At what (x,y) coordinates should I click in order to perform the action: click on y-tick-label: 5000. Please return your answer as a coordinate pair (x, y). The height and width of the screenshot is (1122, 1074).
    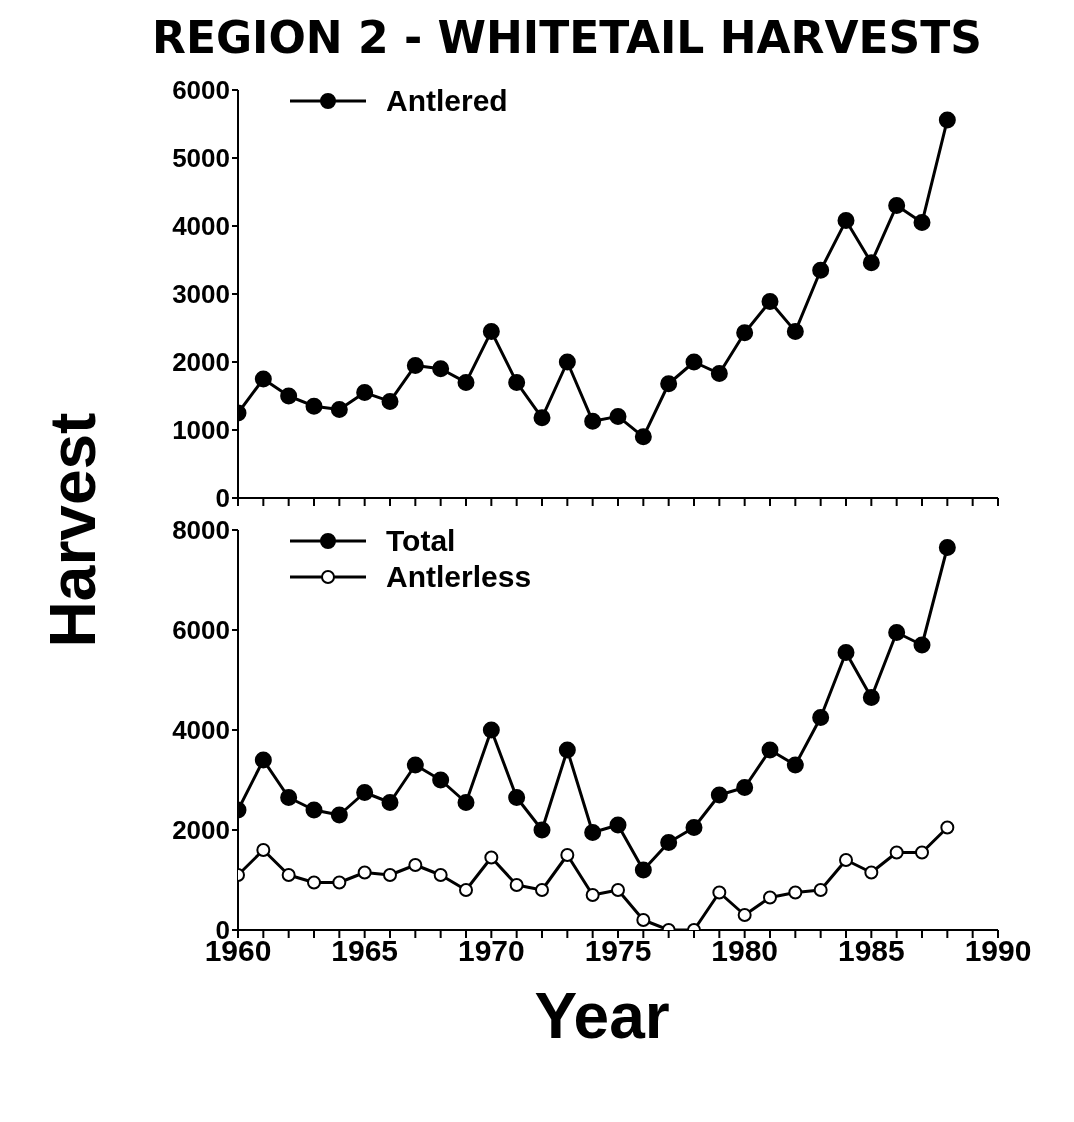
    Looking at the image, I should click on (201, 158).